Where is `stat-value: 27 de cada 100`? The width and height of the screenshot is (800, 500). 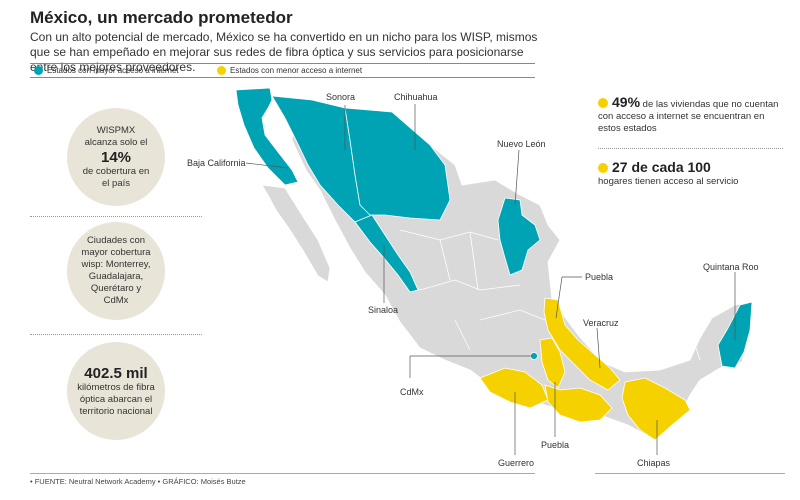
stat-value: 27 de cada 100 is located at coordinates (661, 167).